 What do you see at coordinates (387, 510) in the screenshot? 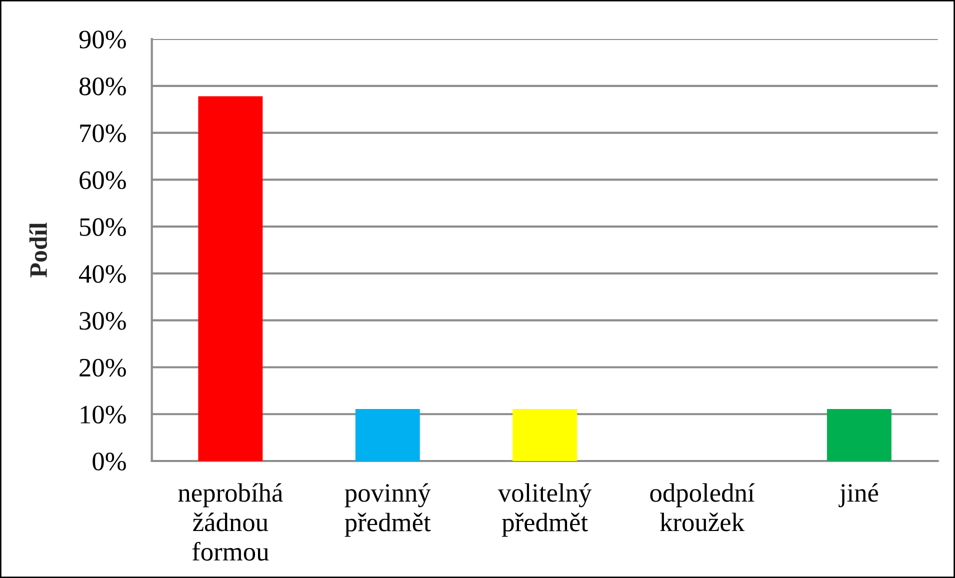
I see `x-tick-label: povinný předmět` at bounding box center [387, 510].